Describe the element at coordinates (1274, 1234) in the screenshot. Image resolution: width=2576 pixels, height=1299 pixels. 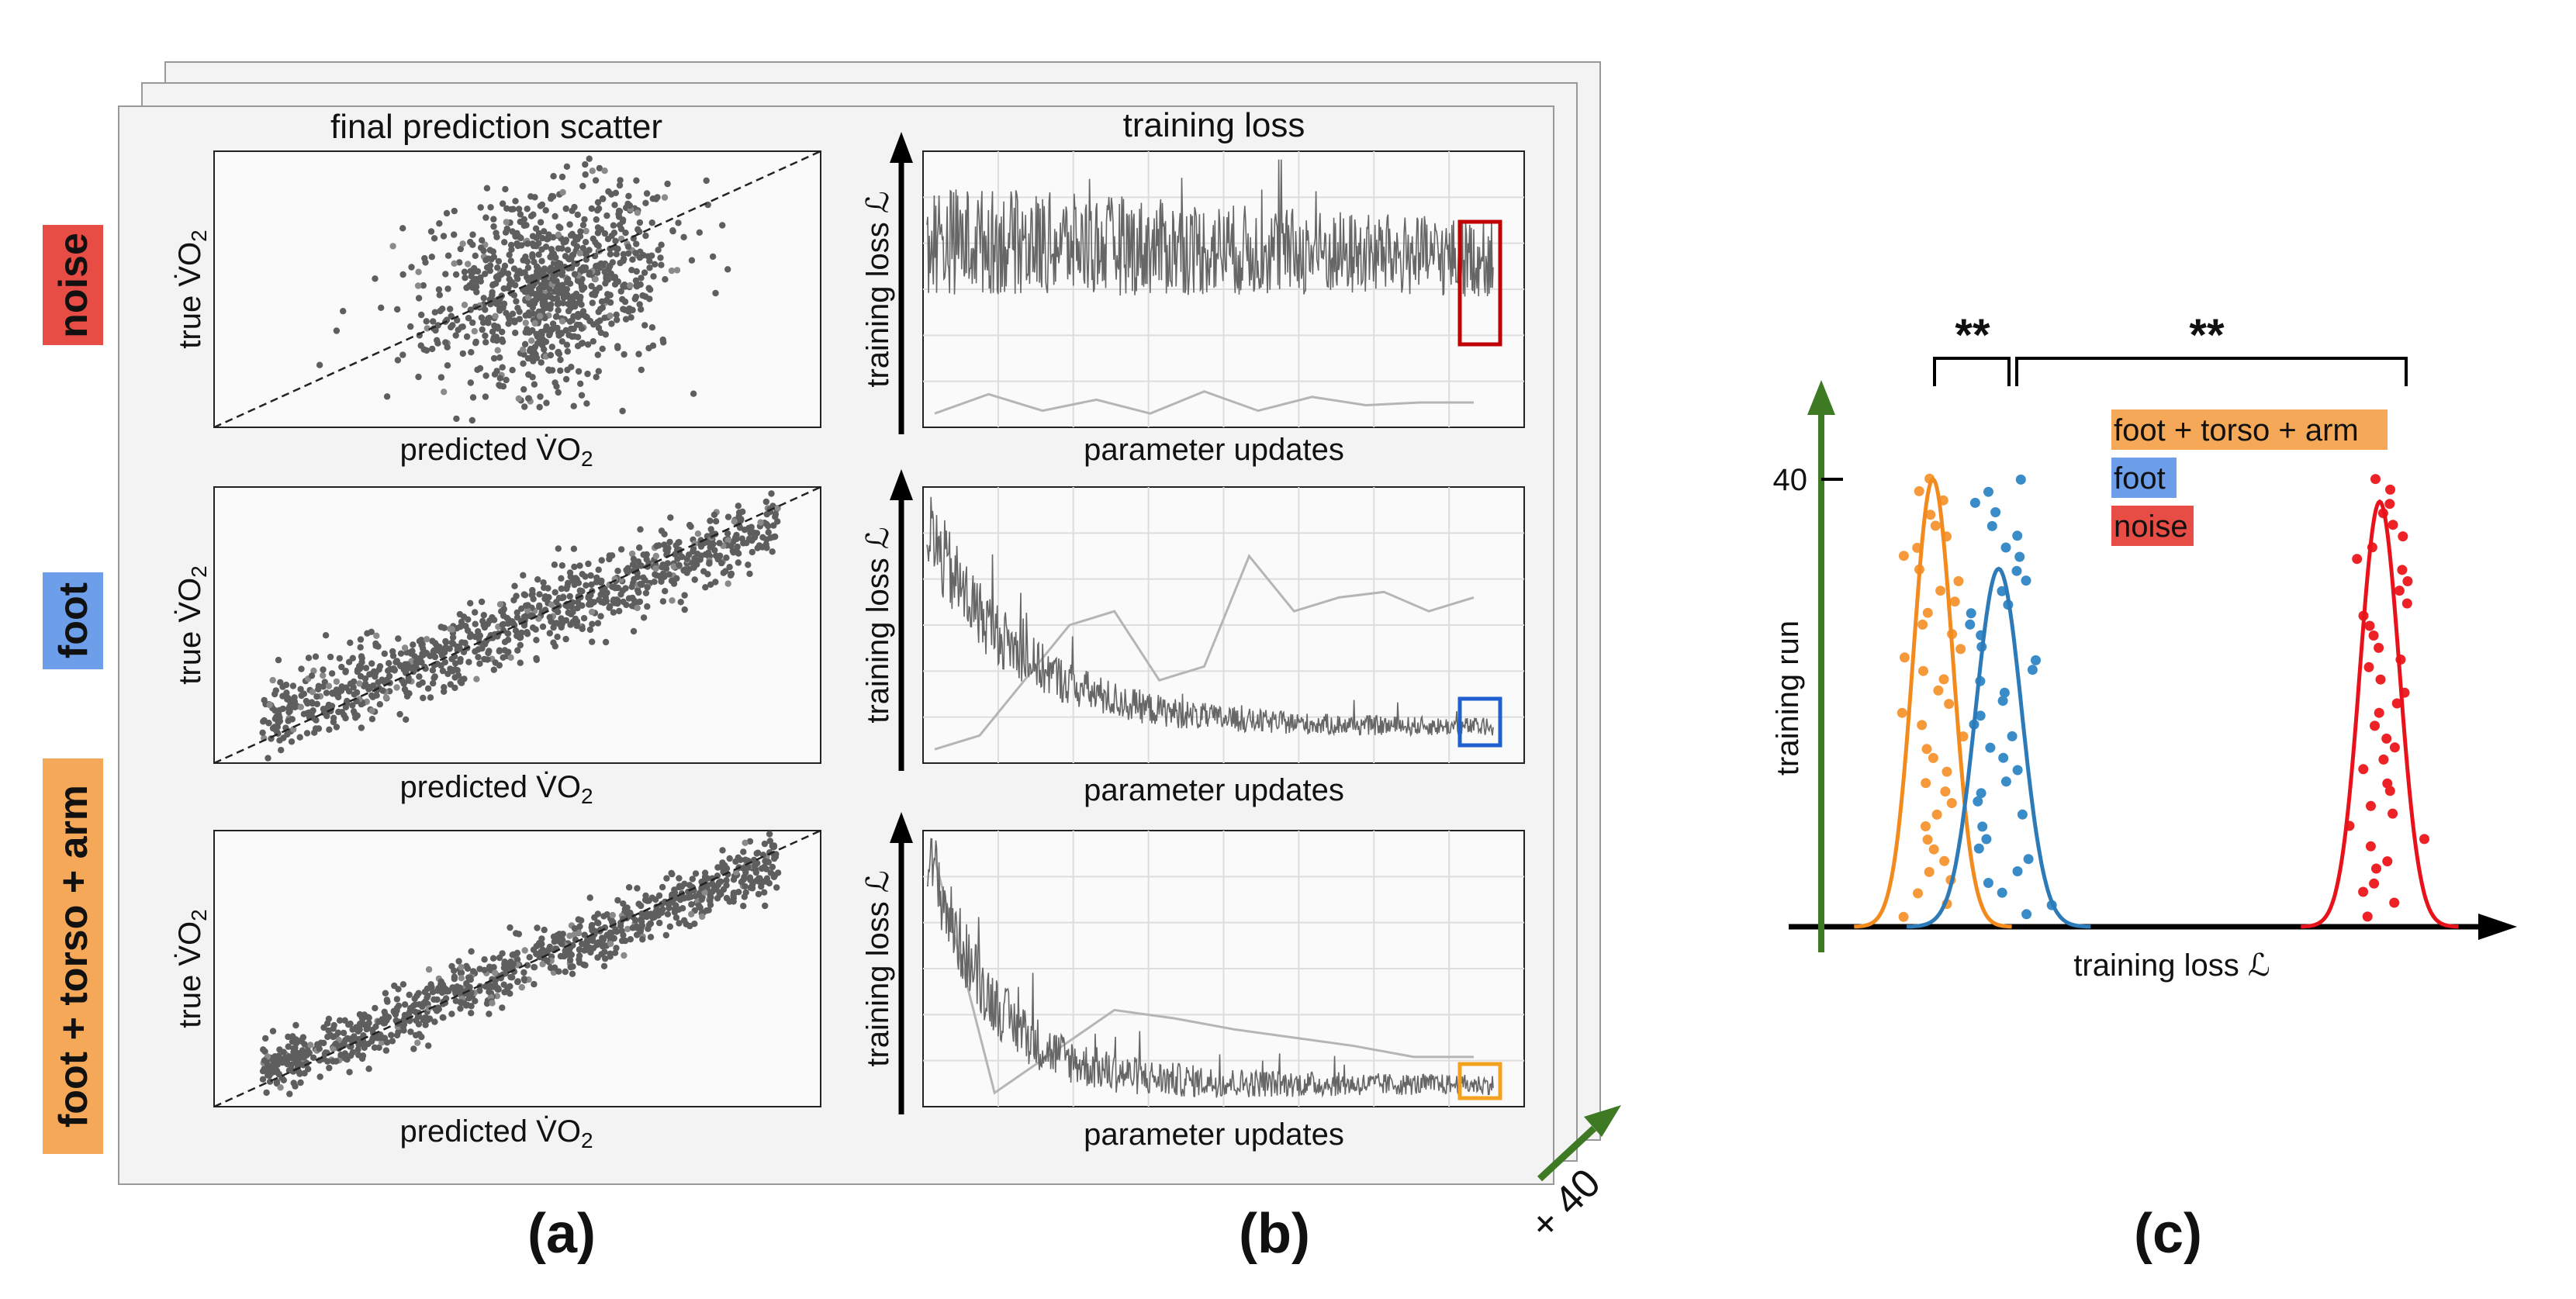
I see `panel-letter-b: (b)` at that location.